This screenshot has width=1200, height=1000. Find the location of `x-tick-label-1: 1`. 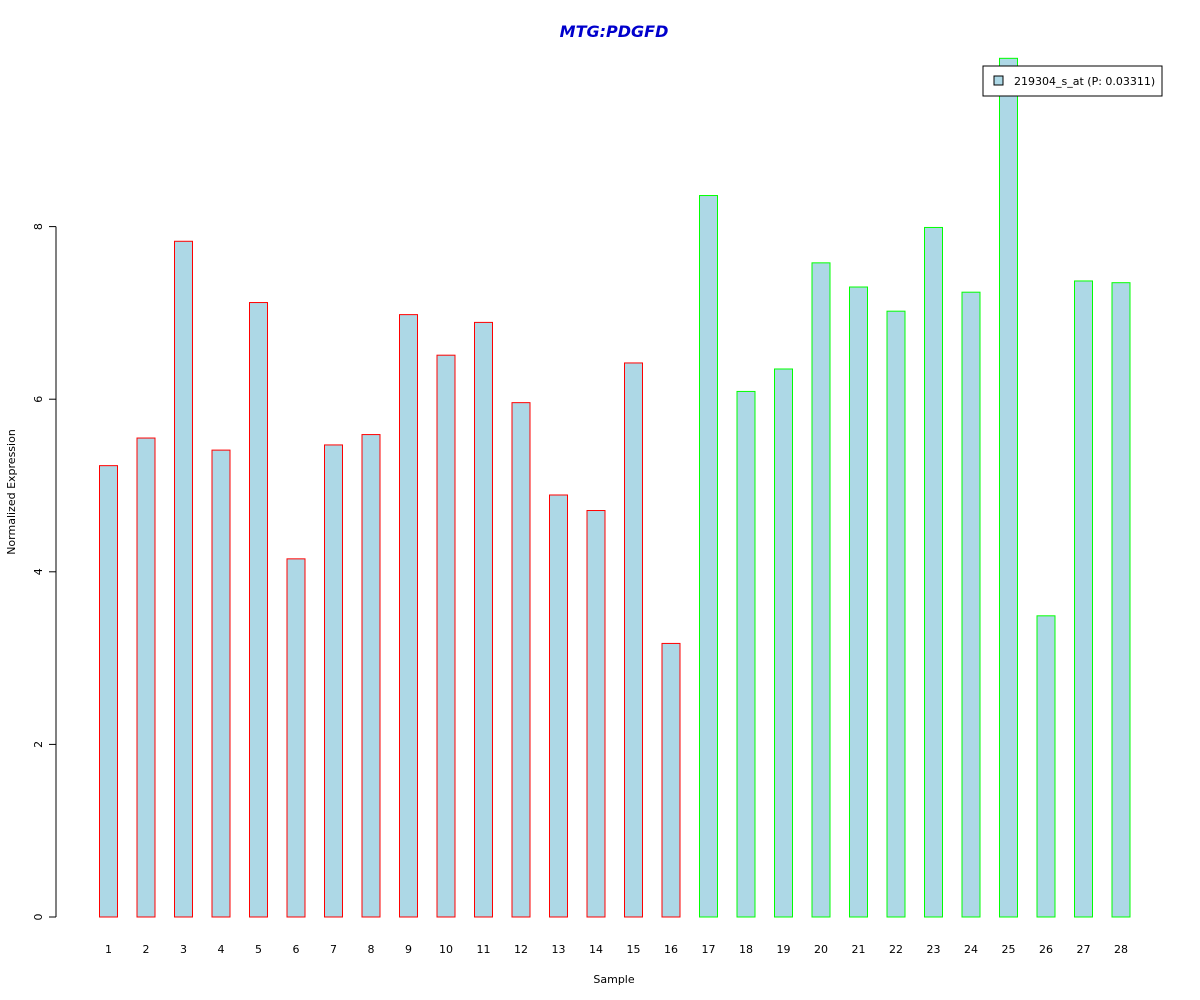

x-tick-label-1: 1 is located at coordinates (108, 949).